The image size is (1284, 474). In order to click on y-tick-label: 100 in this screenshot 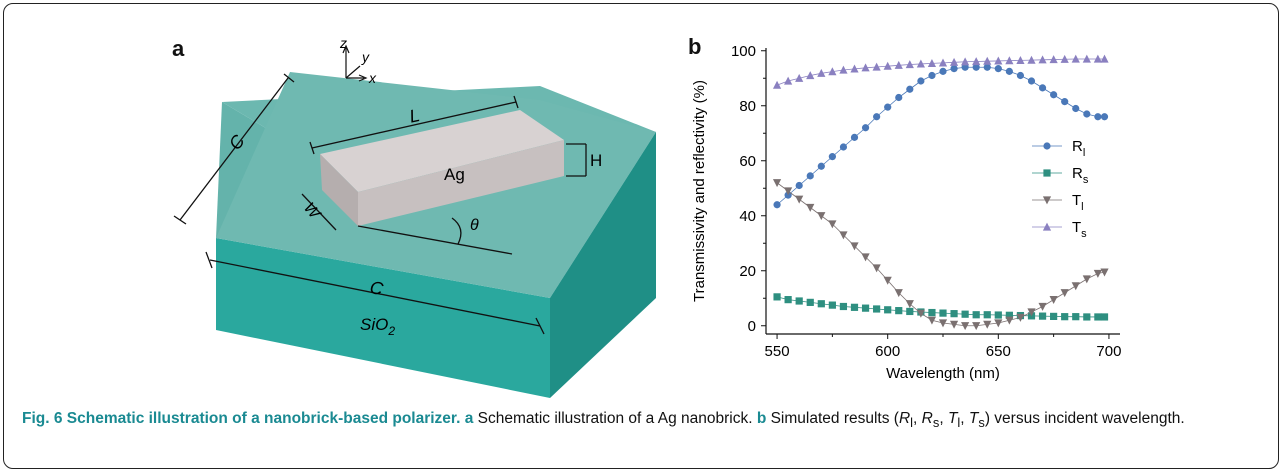, I will do `click(743, 51)`.